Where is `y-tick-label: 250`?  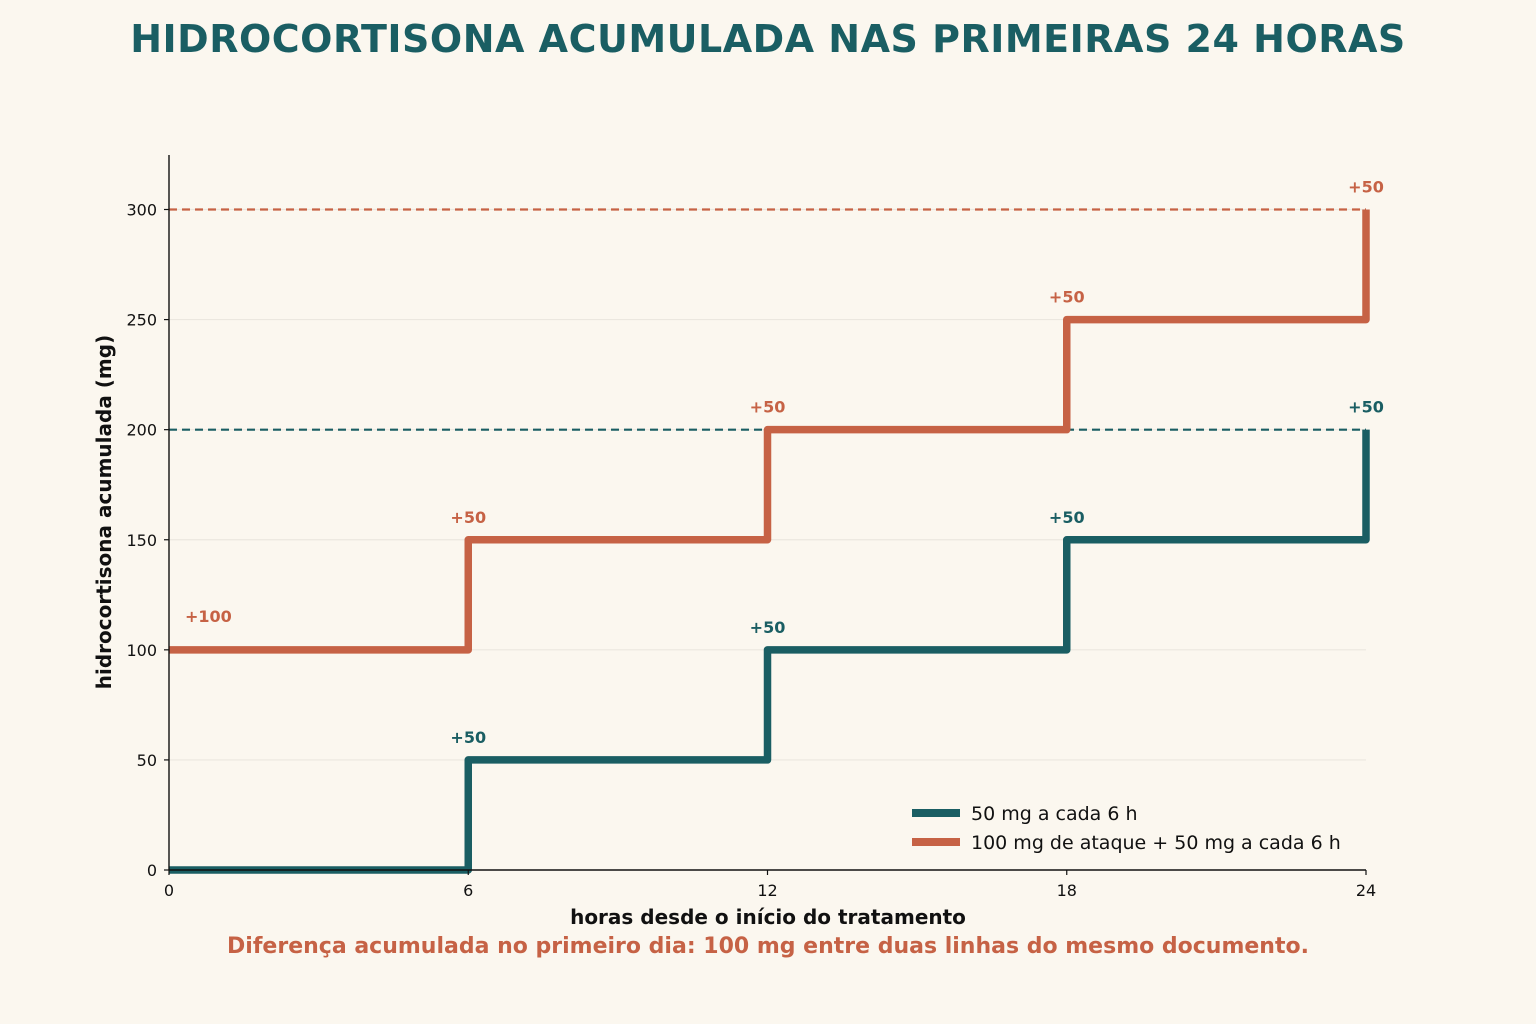 y-tick-label: 250 is located at coordinates (141, 320).